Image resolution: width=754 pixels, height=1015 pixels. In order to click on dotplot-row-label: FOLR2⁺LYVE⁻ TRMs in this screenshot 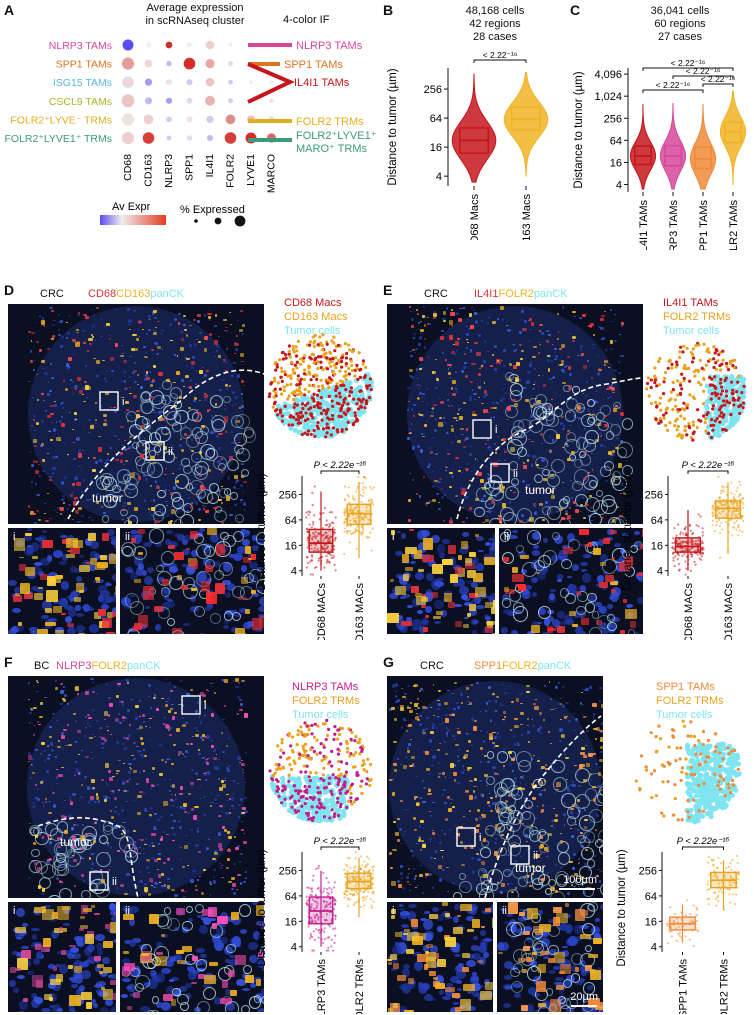, I will do `click(61, 120)`.